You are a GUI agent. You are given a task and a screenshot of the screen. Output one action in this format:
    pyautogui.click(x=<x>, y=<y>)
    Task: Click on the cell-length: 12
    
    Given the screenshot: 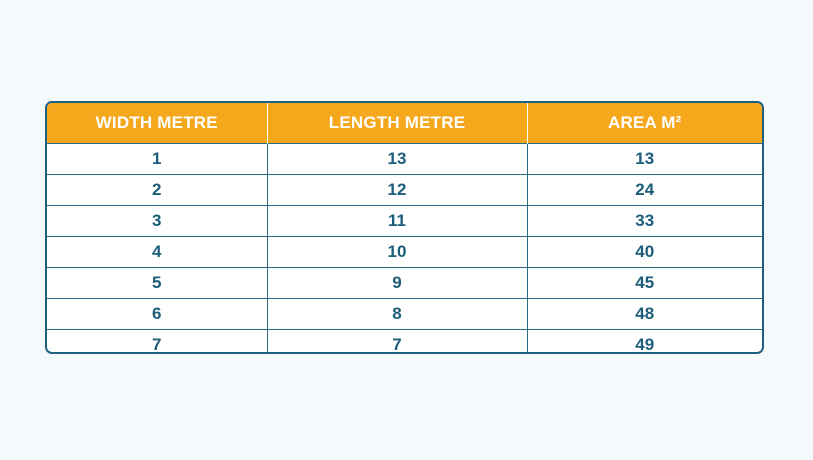 What is the action you would take?
    pyautogui.click(x=397, y=190)
    